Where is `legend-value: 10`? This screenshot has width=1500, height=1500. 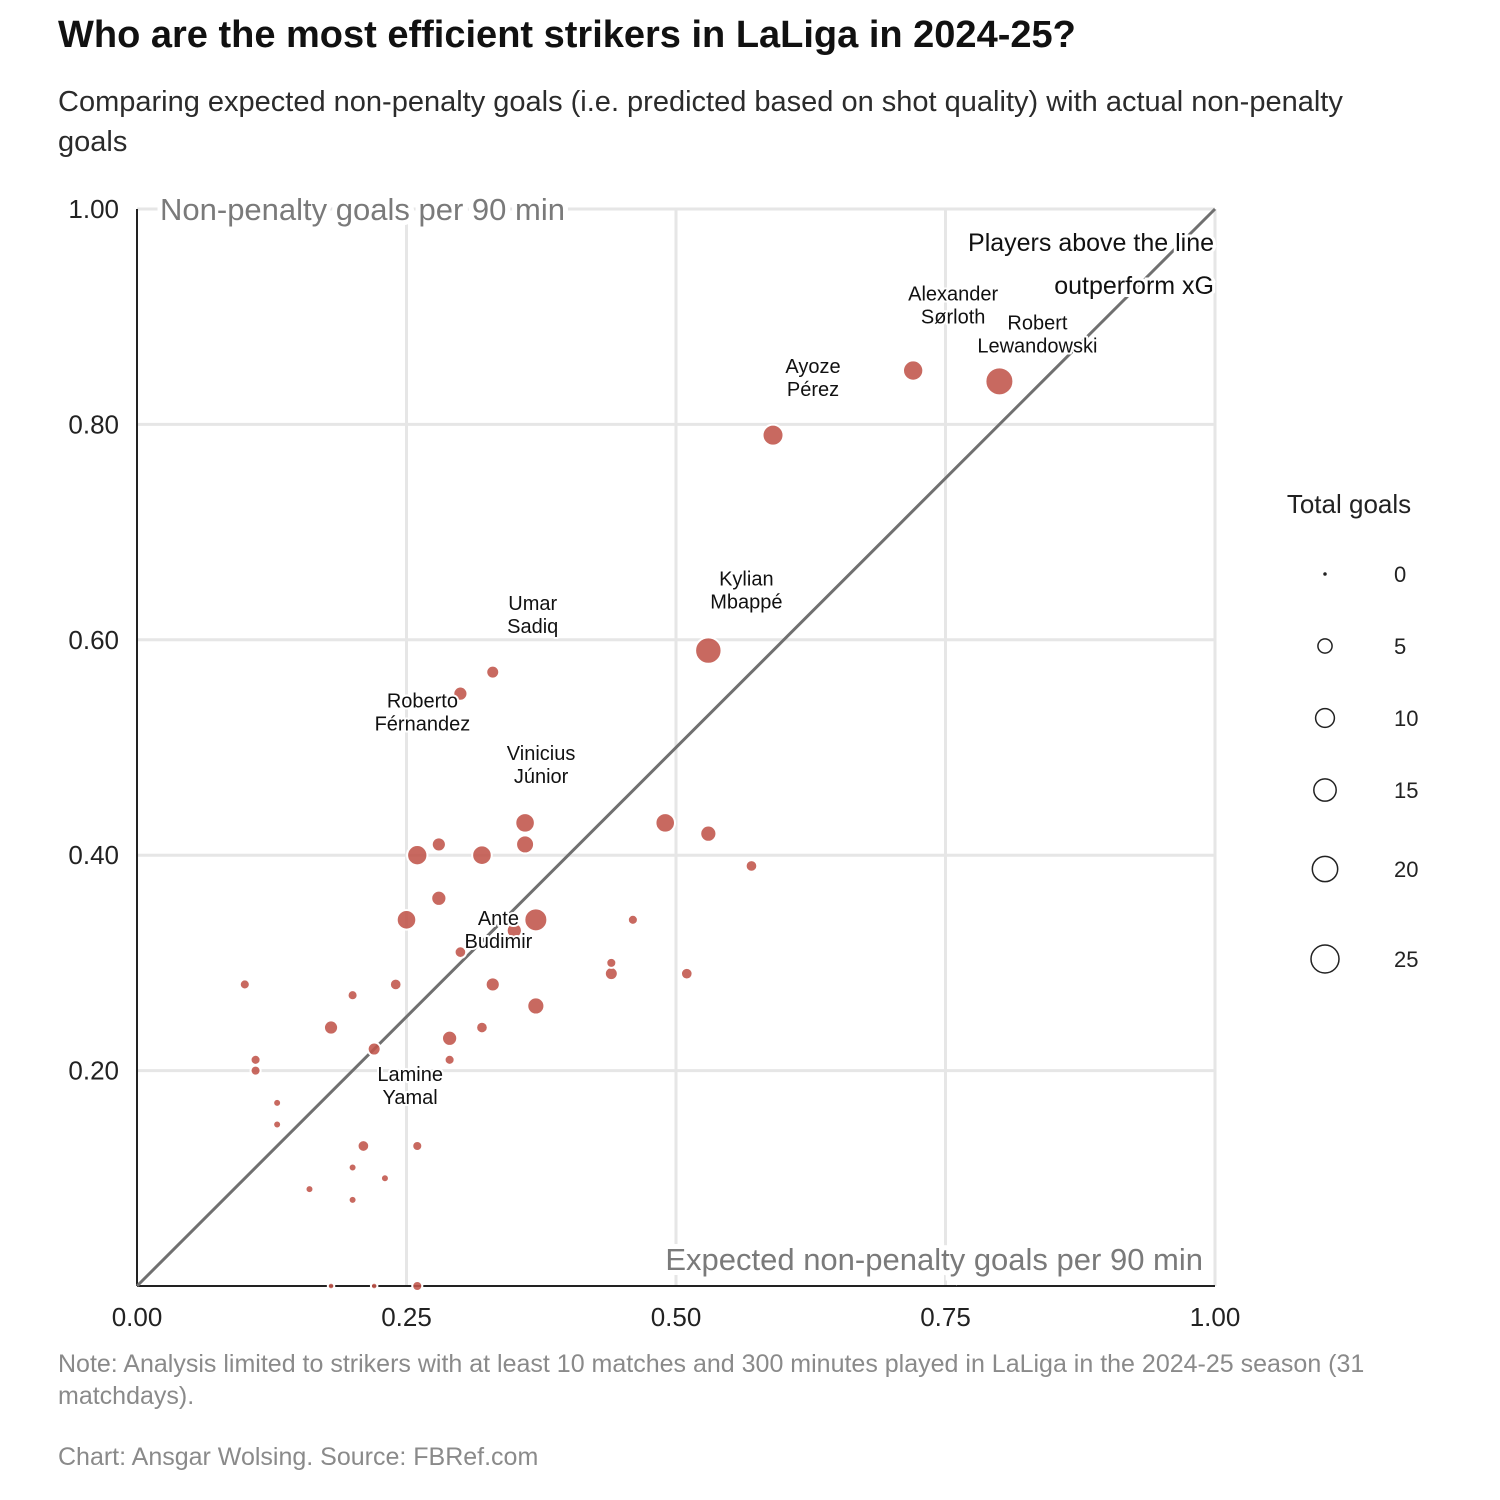
legend-value: 10 is located at coordinates (1406, 718).